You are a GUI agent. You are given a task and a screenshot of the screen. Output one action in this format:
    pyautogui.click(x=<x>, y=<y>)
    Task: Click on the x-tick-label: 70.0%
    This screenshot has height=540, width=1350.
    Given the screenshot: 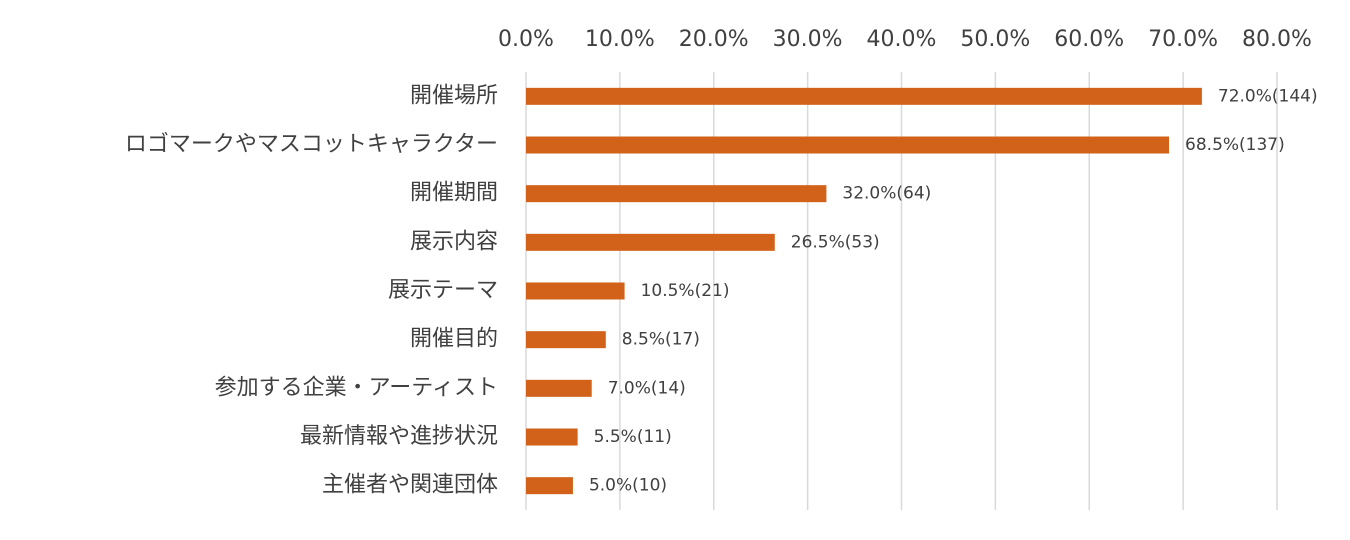 What is the action you would take?
    pyautogui.click(x=1183, y=39)
    